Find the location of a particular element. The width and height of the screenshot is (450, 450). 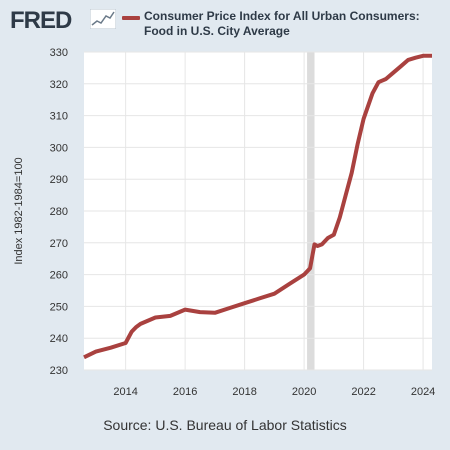

y-tick-label: 240 is located at coordinates (59, 339).